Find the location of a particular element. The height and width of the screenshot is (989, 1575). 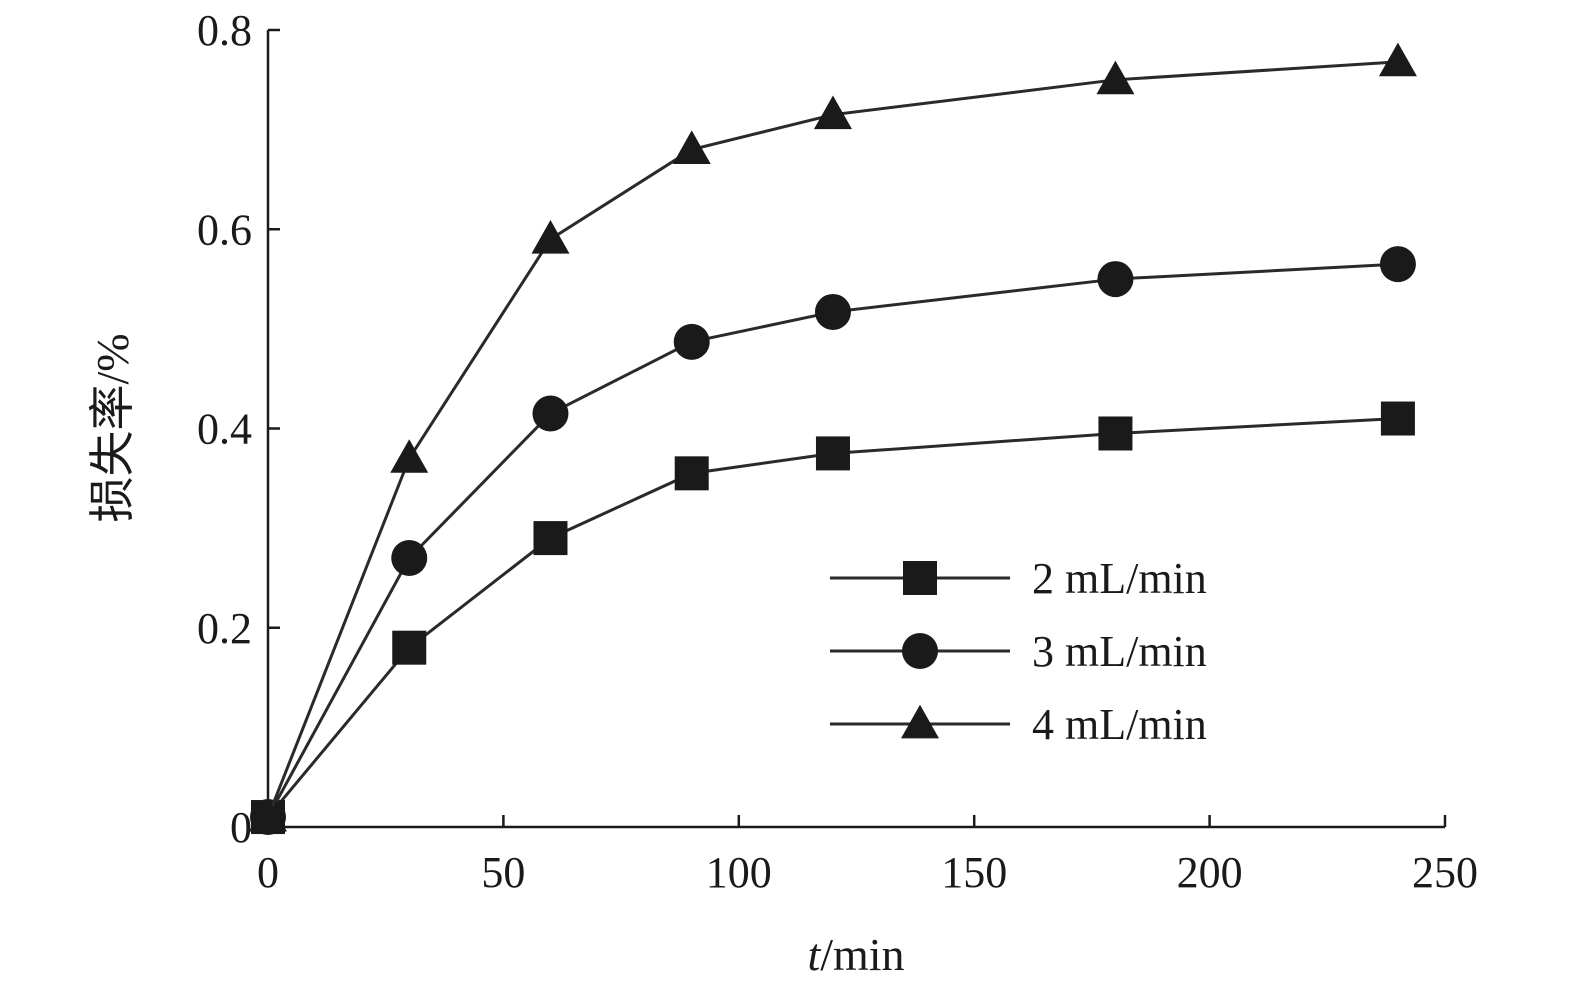

legend-label: 3 mL/min is located at coordinates (1119, 651).